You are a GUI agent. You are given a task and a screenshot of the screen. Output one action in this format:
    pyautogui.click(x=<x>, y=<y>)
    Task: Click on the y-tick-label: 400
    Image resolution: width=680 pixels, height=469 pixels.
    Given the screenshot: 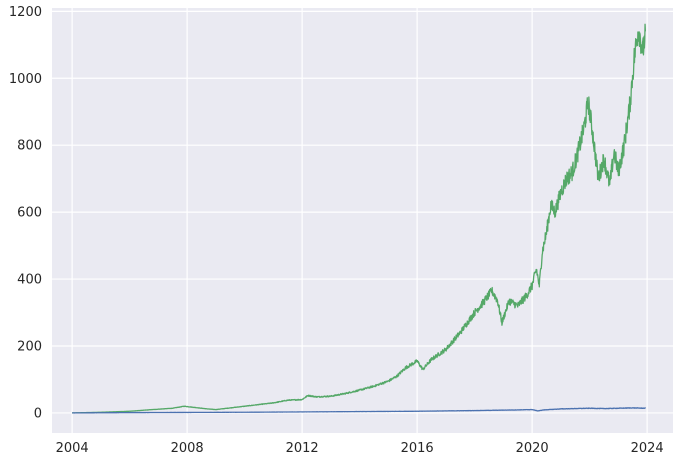 What is the action you would take?
    pyautogui.click(x=29, y=280)
    